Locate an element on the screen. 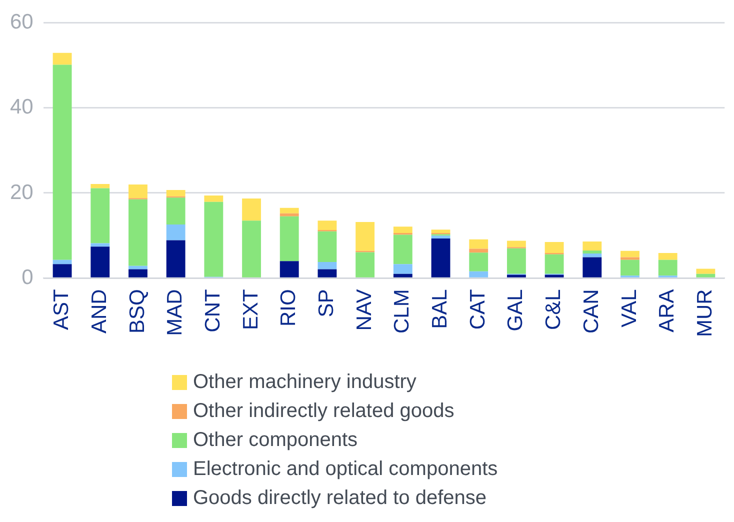 The height and width of the screenshot is (522, 734). y-tick-label: 20 is located at coordinates (22, 192).